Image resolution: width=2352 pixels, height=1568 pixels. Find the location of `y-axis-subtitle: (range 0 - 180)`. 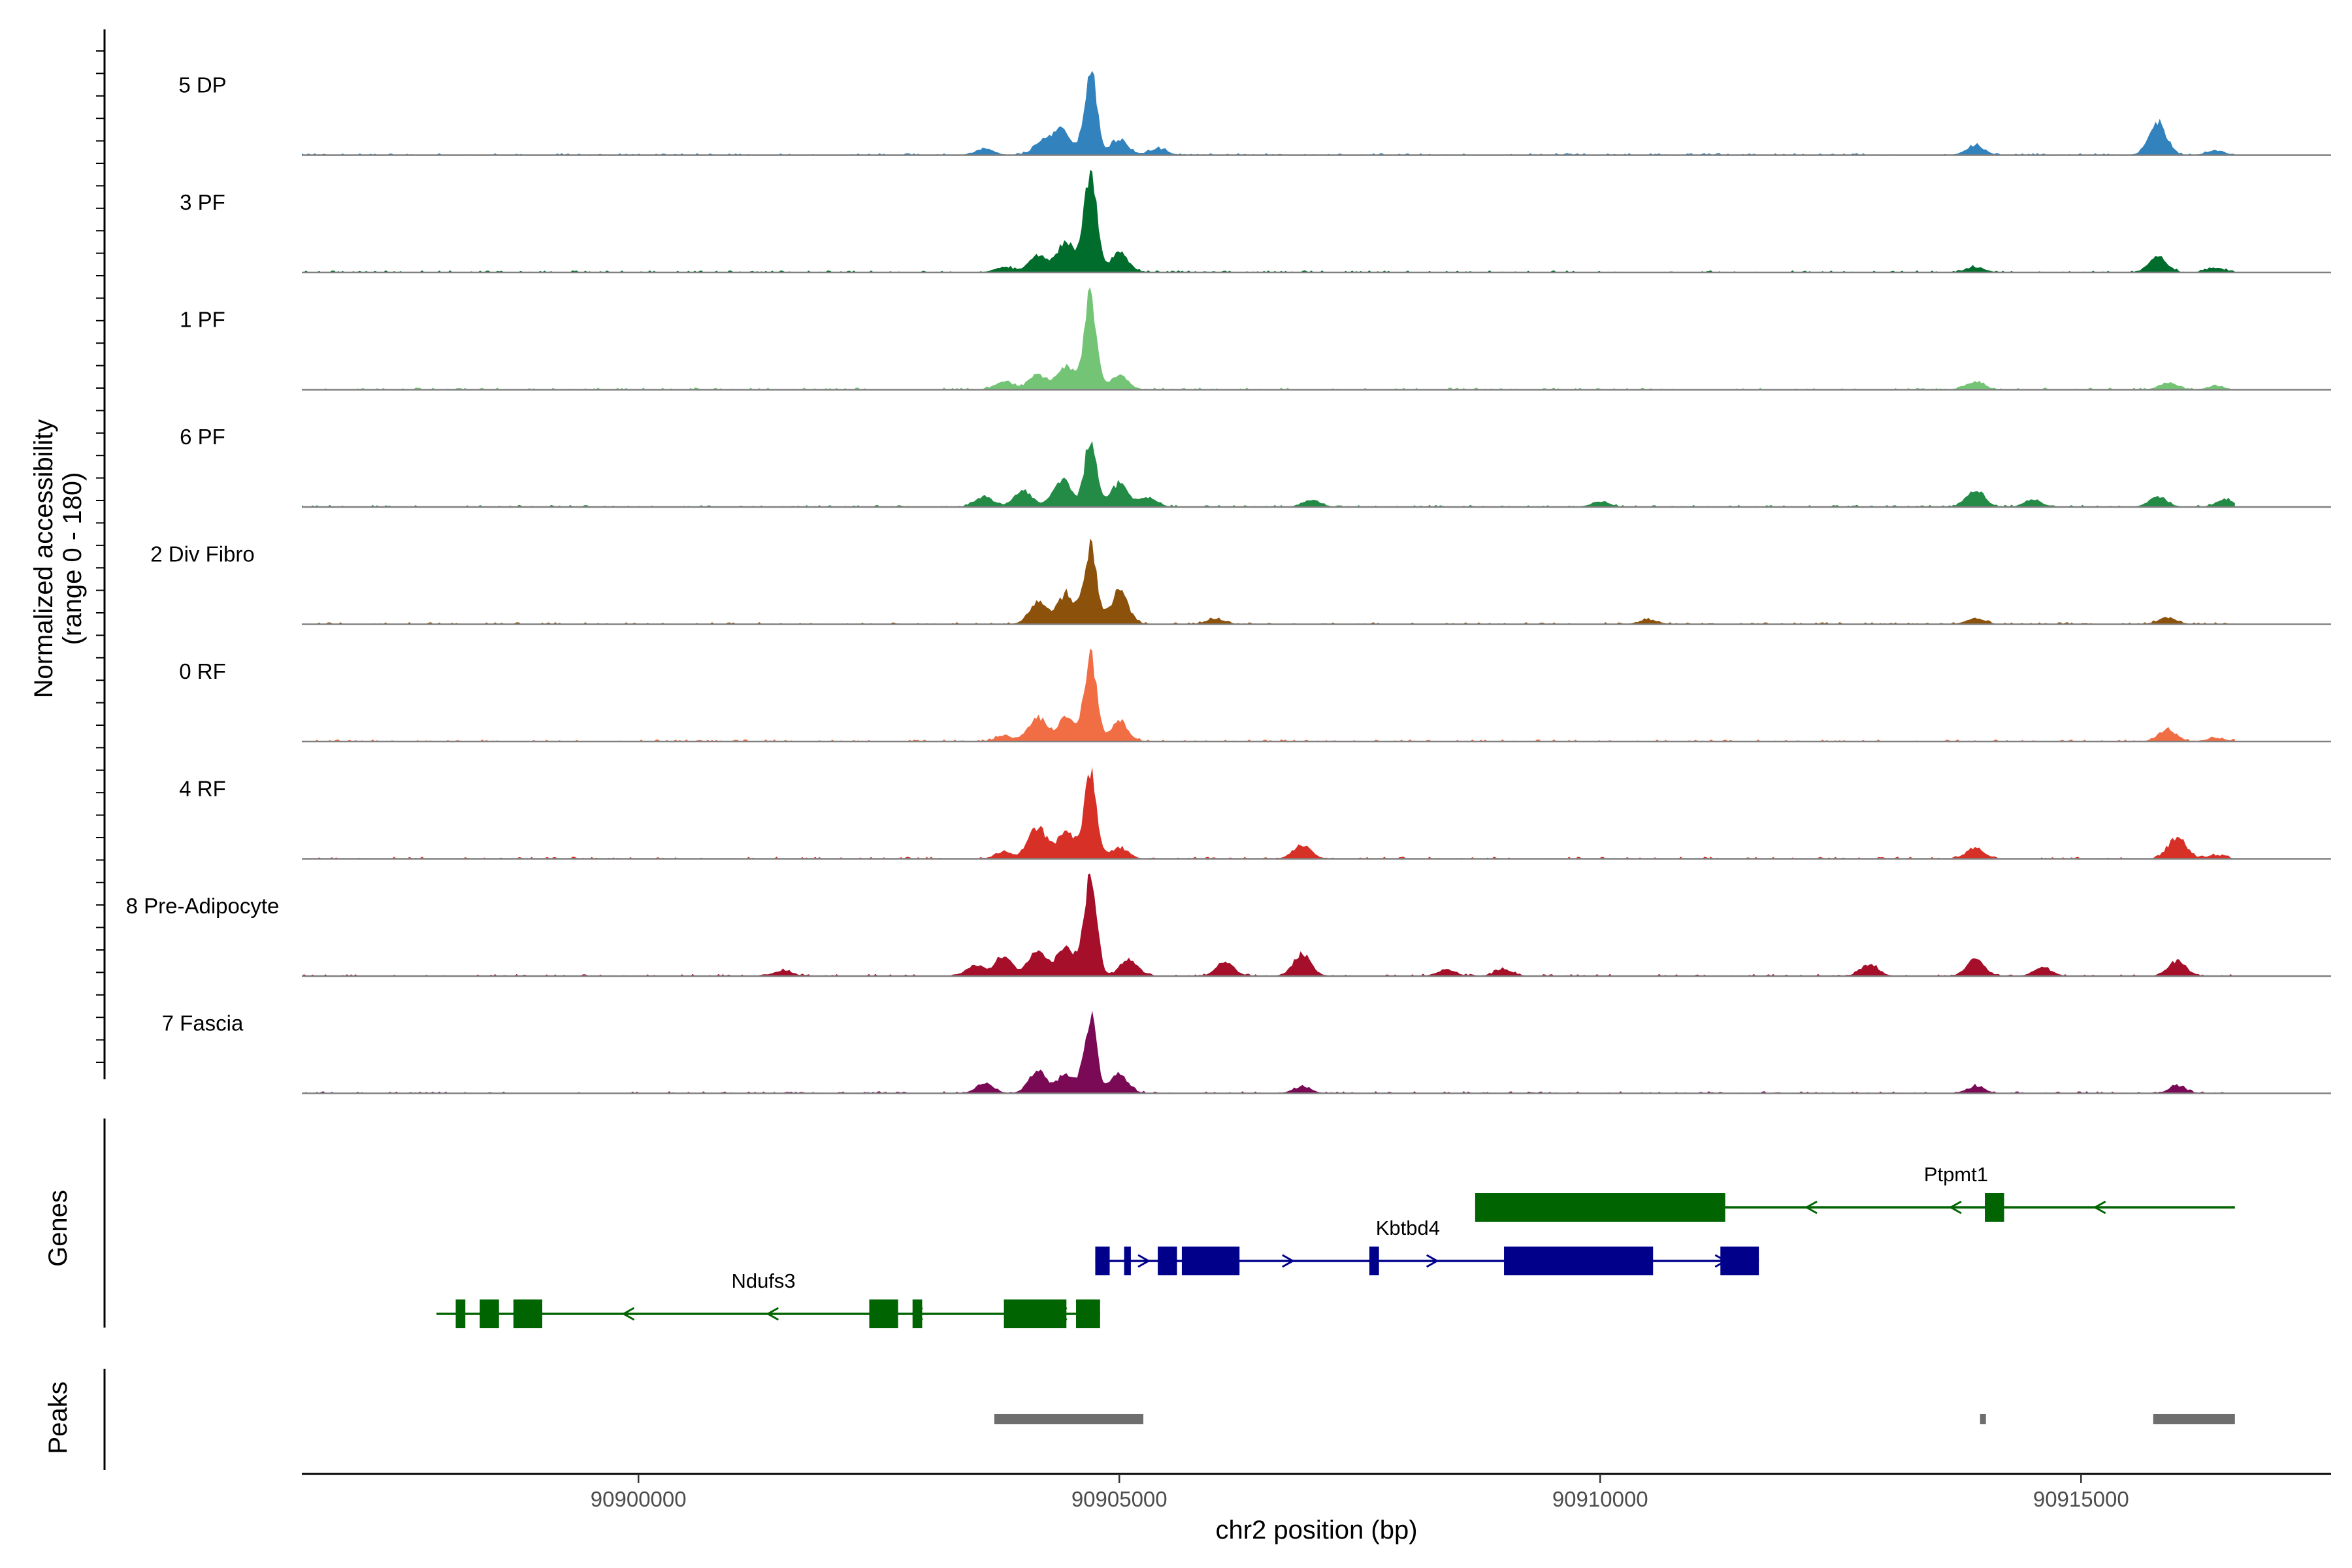

y-axis-subtitle: (range 0 - 180) is located at coordinates (72, 558).